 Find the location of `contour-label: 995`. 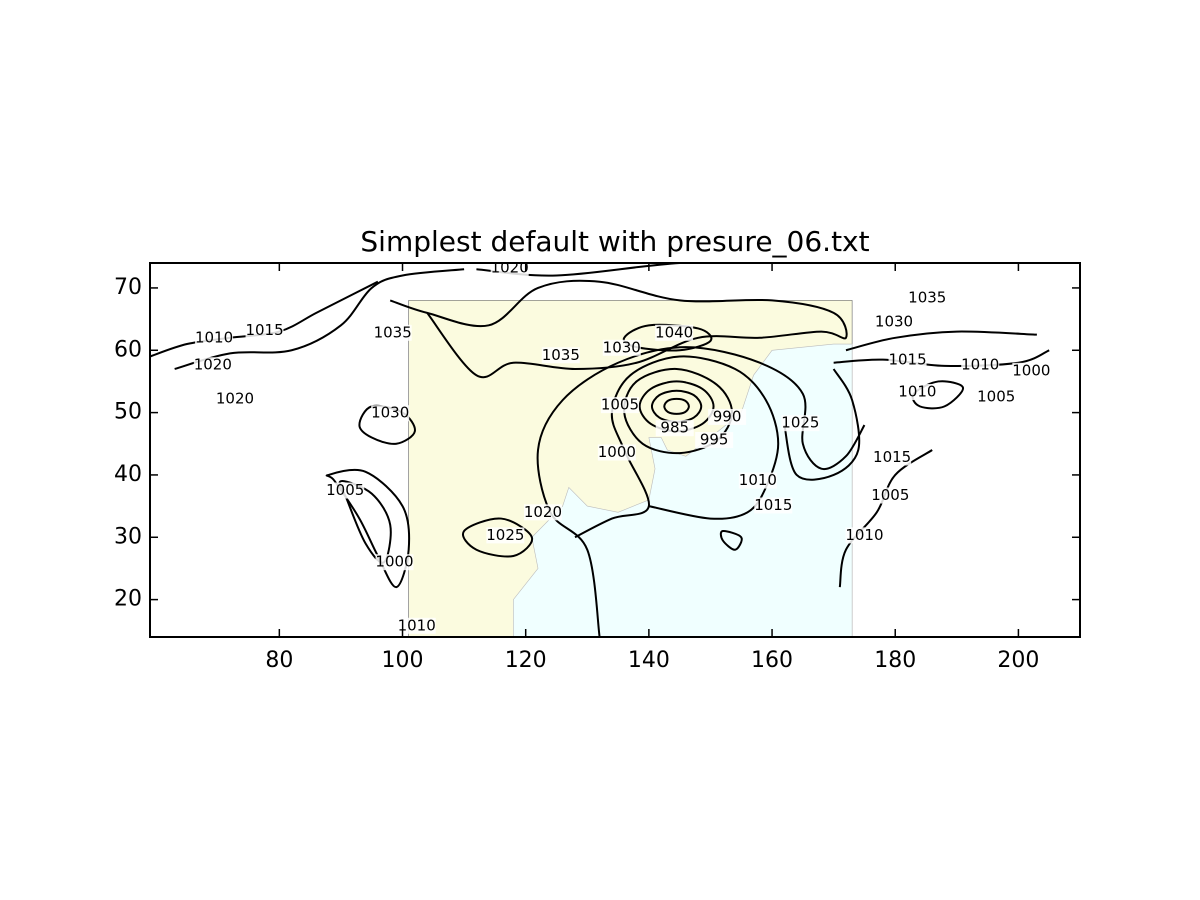

contour-label: 995 is located at coordinates (714, 440).